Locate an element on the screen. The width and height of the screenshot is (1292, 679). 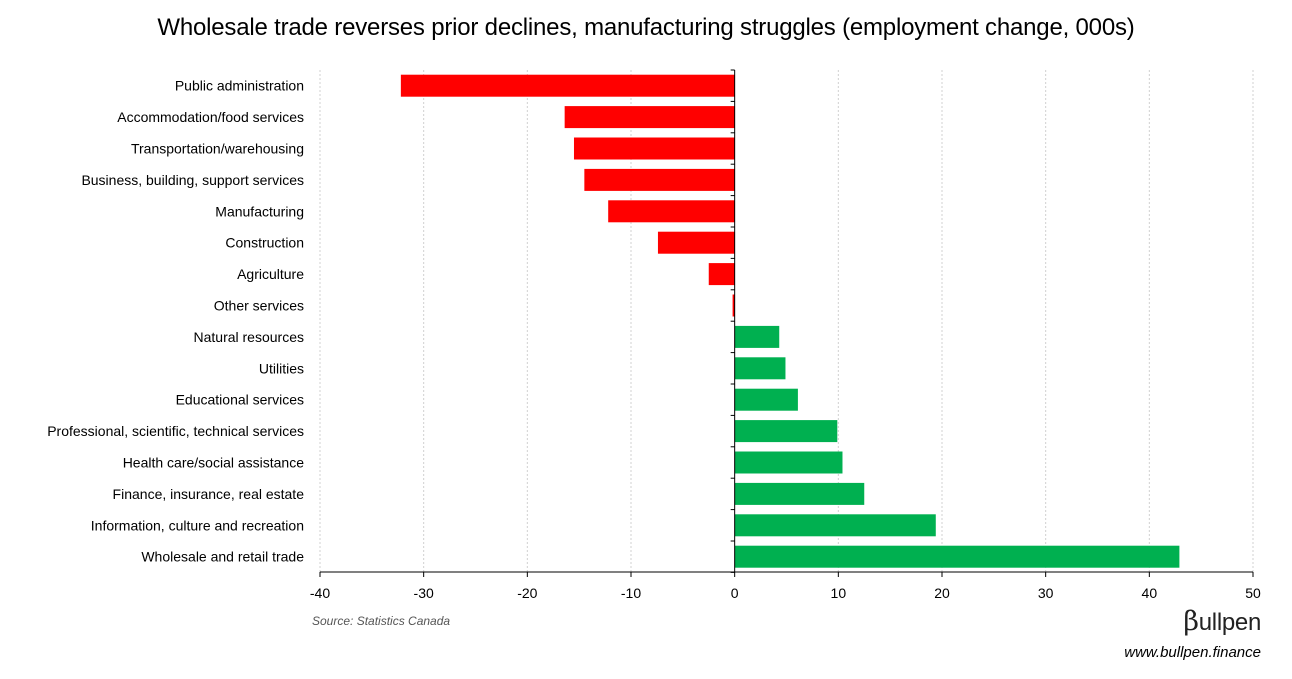
category-label: Utilities is located at coordinates (281, 368).